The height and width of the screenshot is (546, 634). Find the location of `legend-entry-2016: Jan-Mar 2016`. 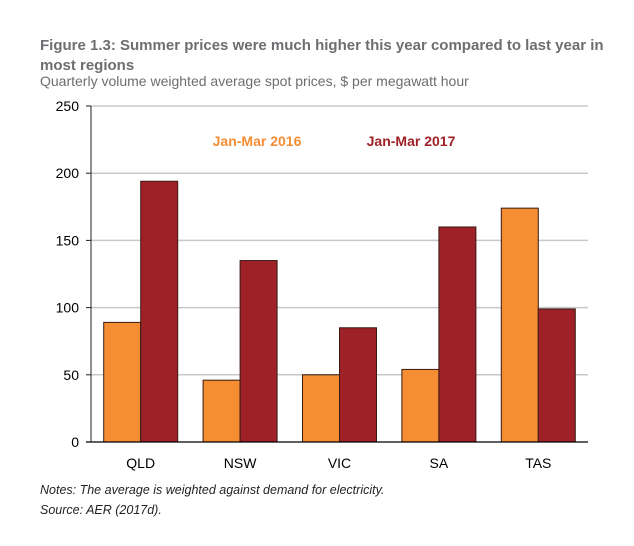

legend-entry-2016: Jan-Mar 2016 is located at coordinates (257, 141).